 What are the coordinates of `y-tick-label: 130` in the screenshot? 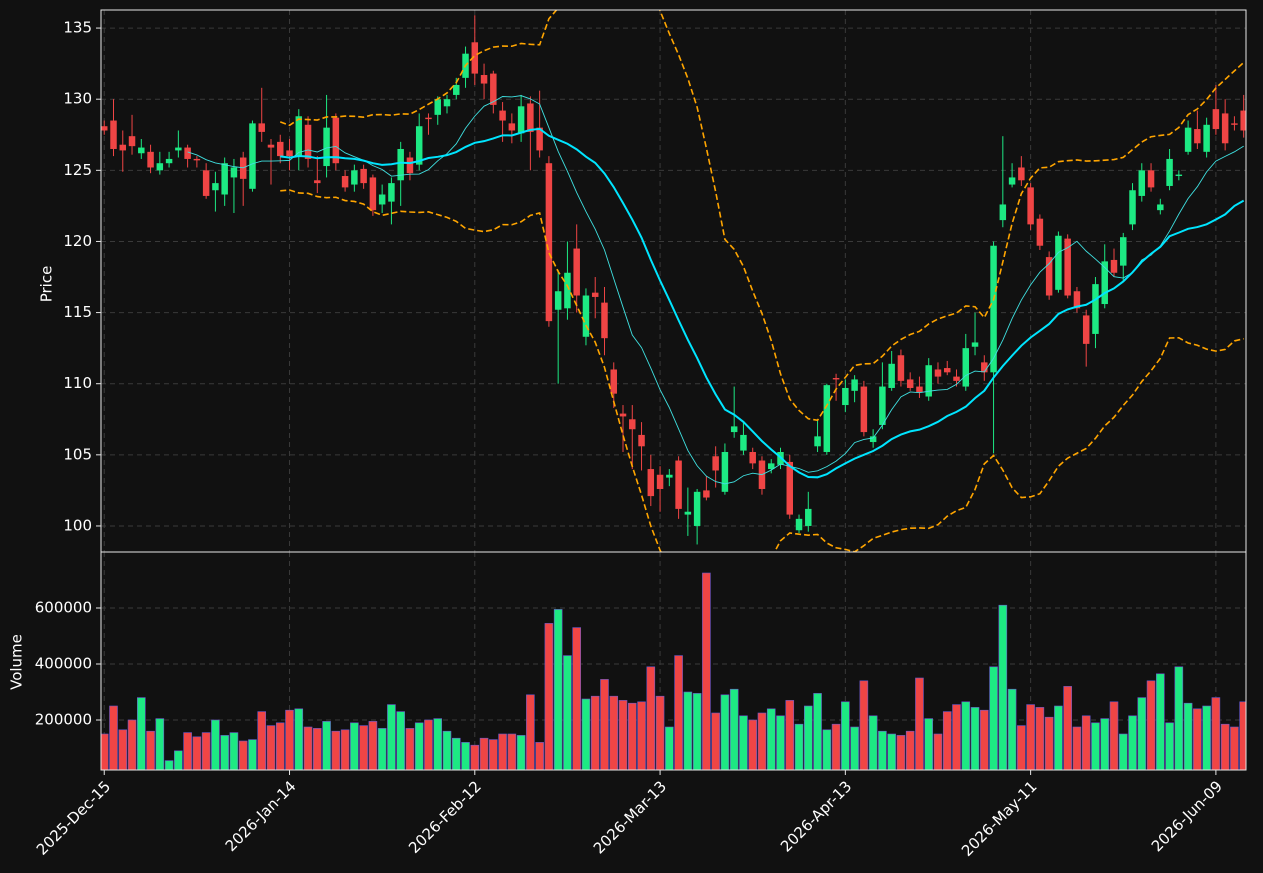 It's located at (77, 99).